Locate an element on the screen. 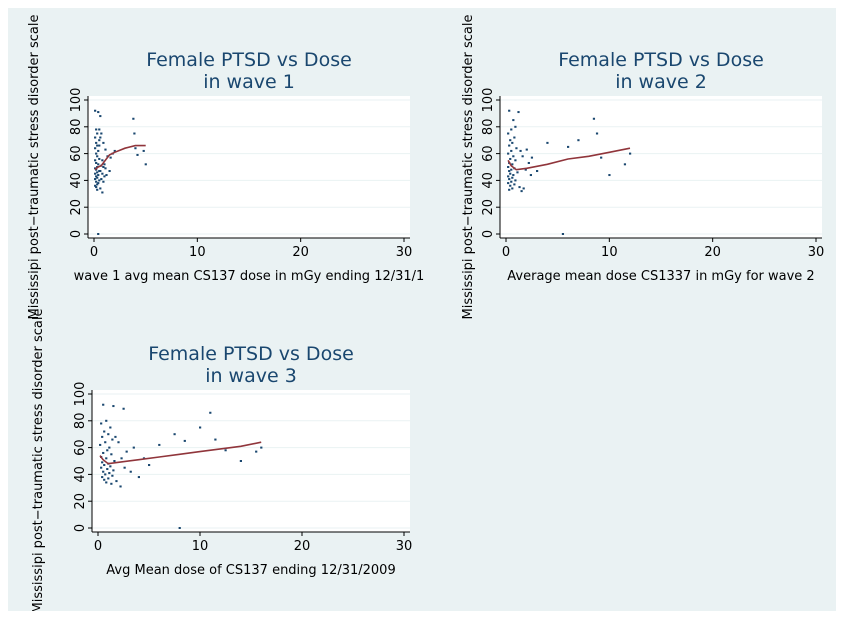  plot-area is located at coordinates (661, 167).